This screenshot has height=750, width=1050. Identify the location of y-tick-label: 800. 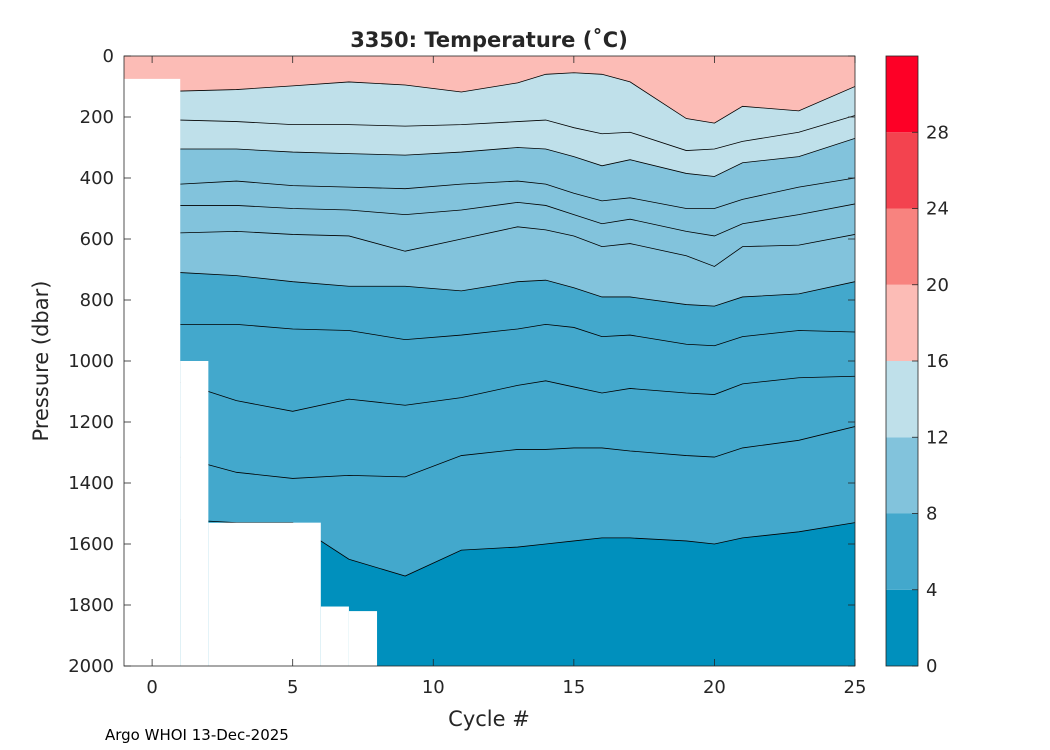
(97, 300).